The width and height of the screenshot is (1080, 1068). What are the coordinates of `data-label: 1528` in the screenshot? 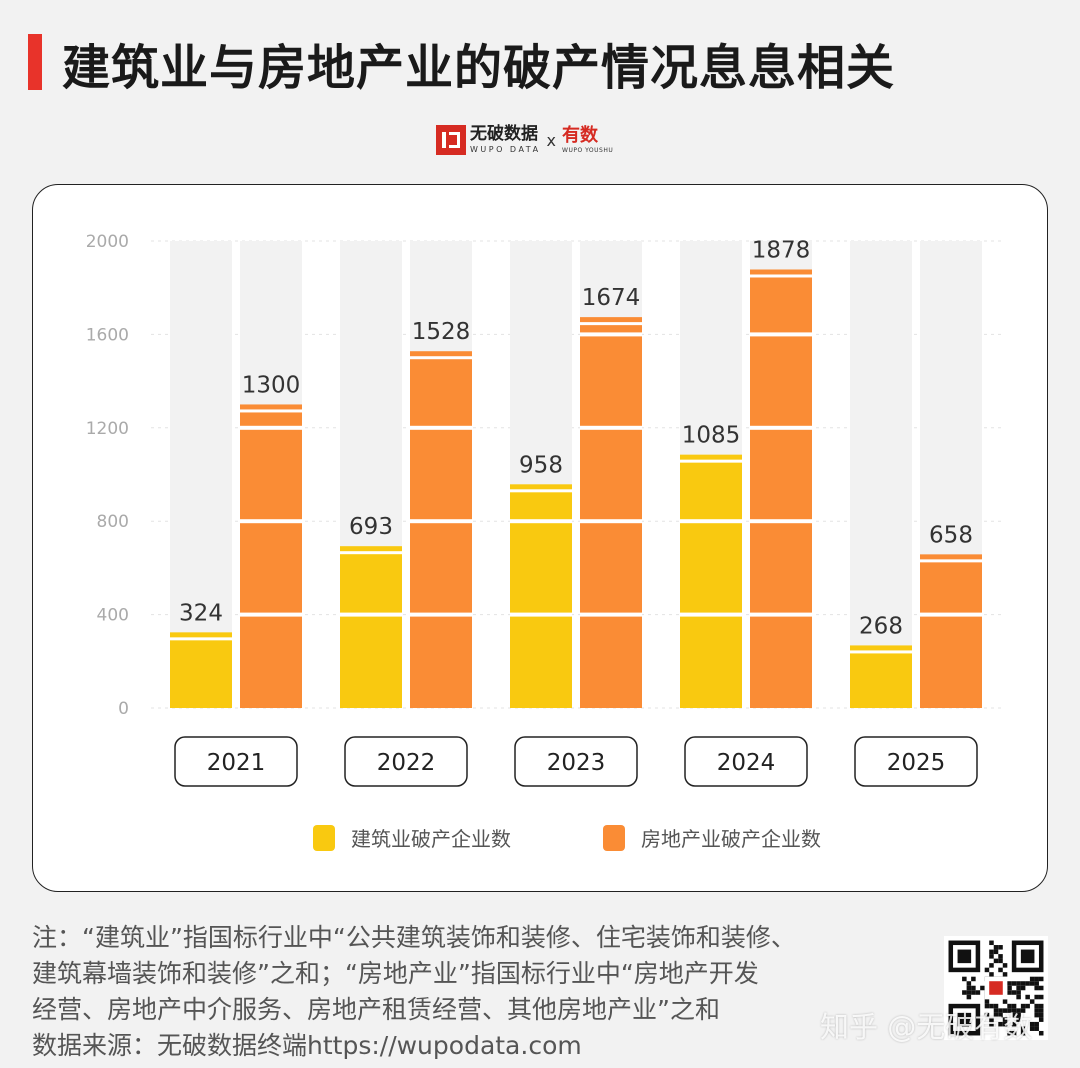 It's located at (441, 332).